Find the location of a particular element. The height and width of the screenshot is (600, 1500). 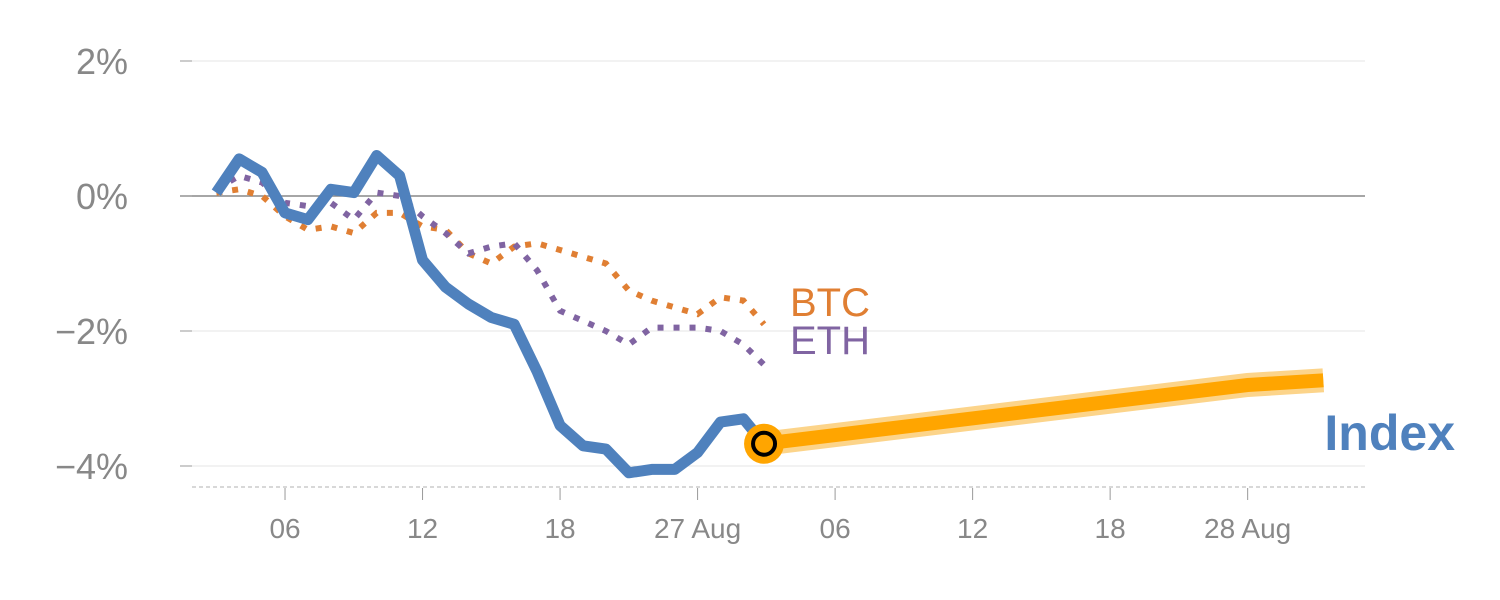

x-tick-label: 28 Aug is located at coordinates (1247, 528).